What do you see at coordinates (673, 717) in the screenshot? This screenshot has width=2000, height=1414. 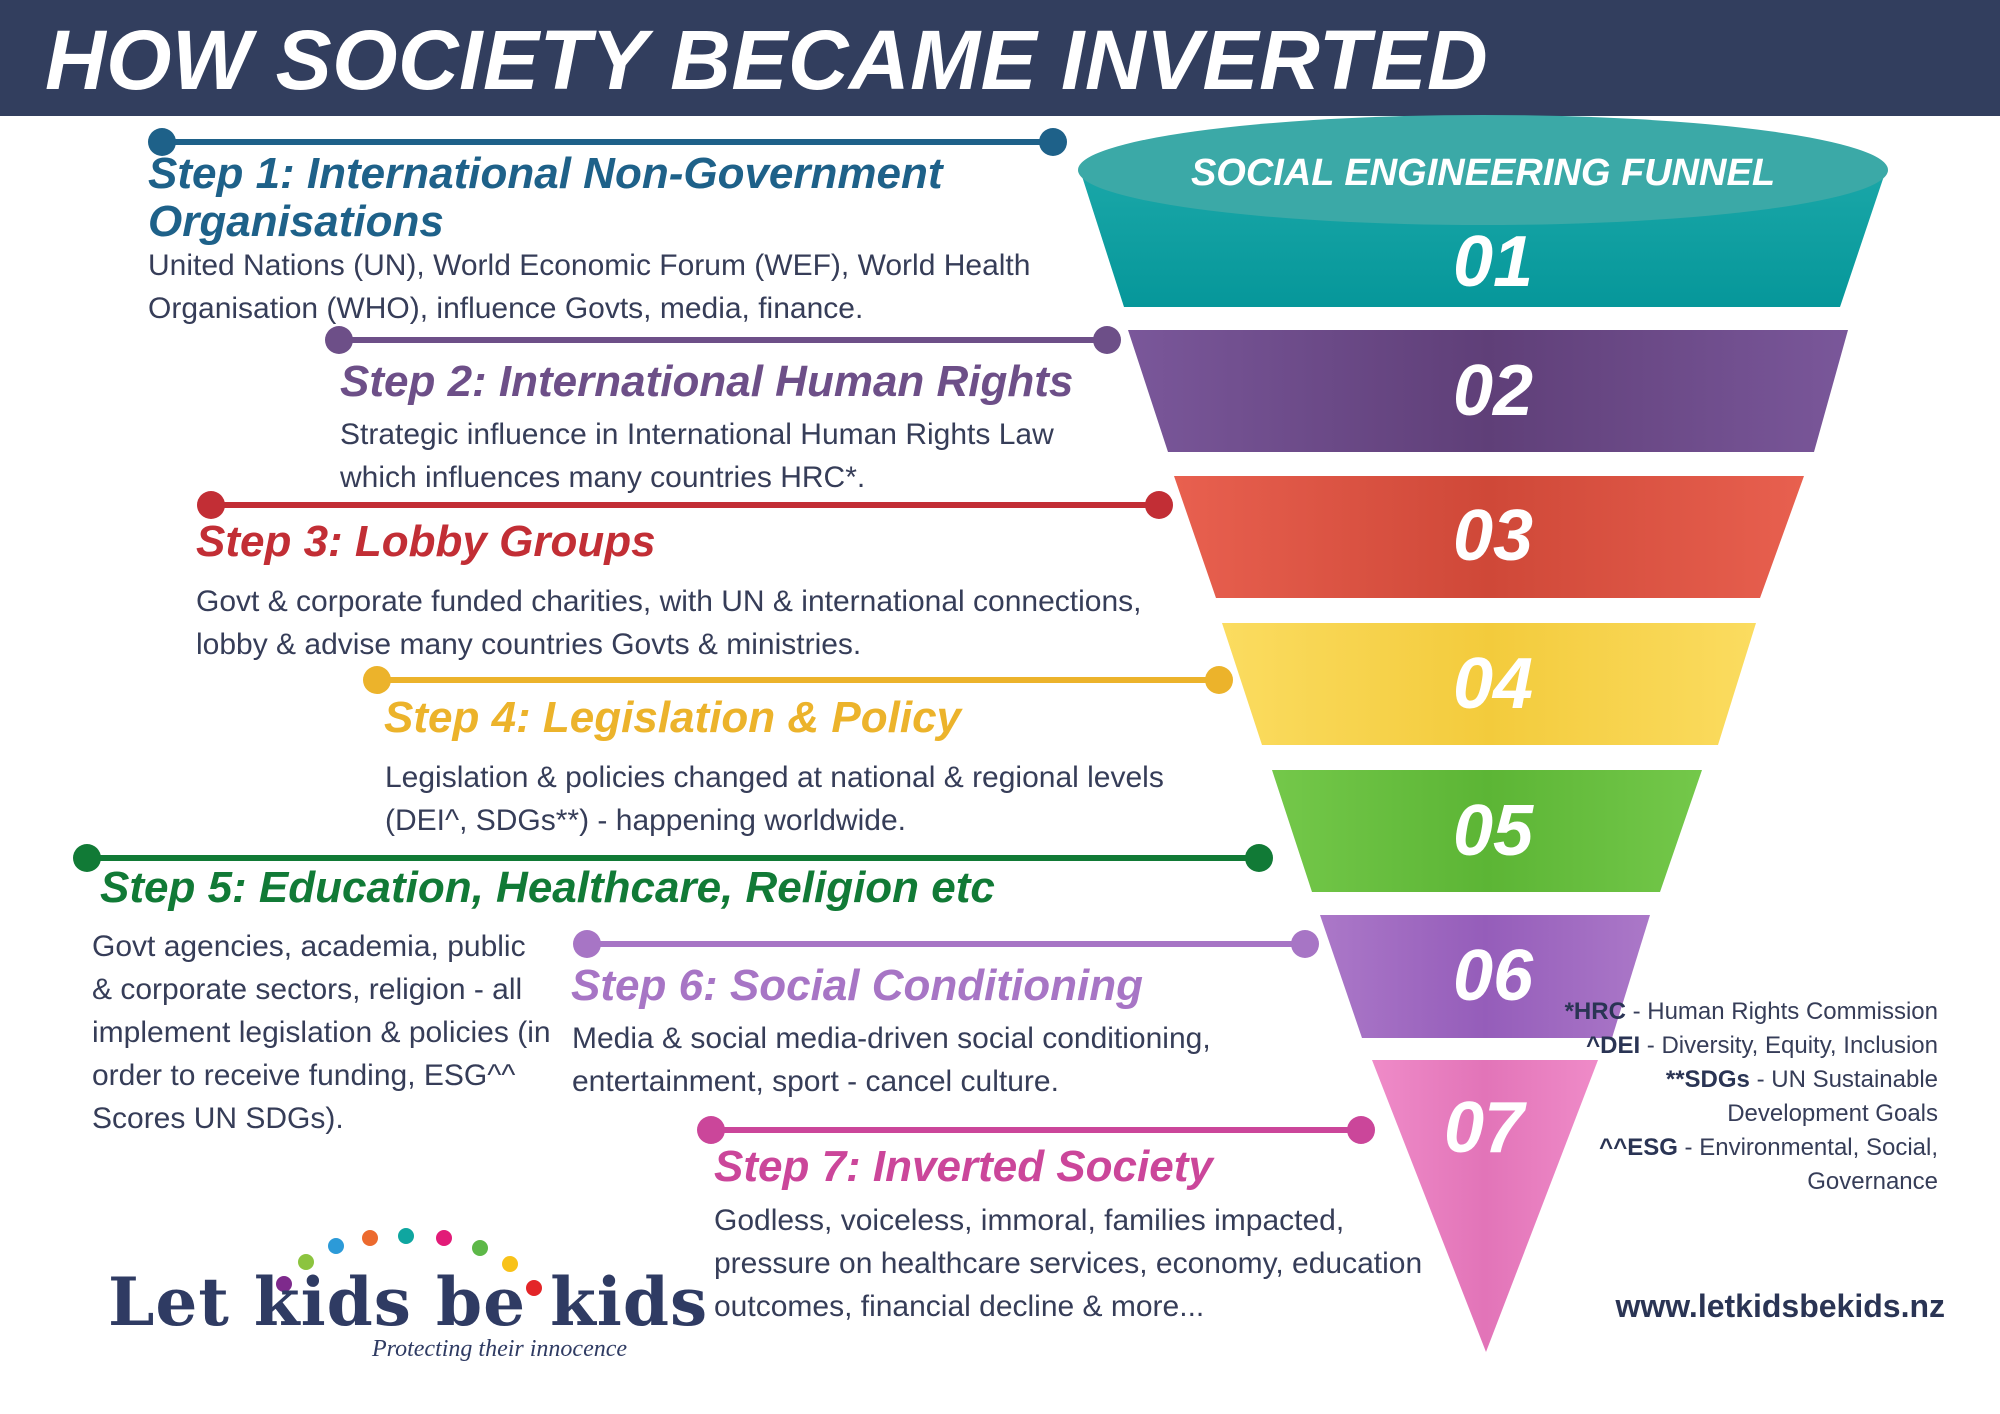 I see `step-4-title: Step 4: Legislation & Policy` at bounding box center [673, 717].